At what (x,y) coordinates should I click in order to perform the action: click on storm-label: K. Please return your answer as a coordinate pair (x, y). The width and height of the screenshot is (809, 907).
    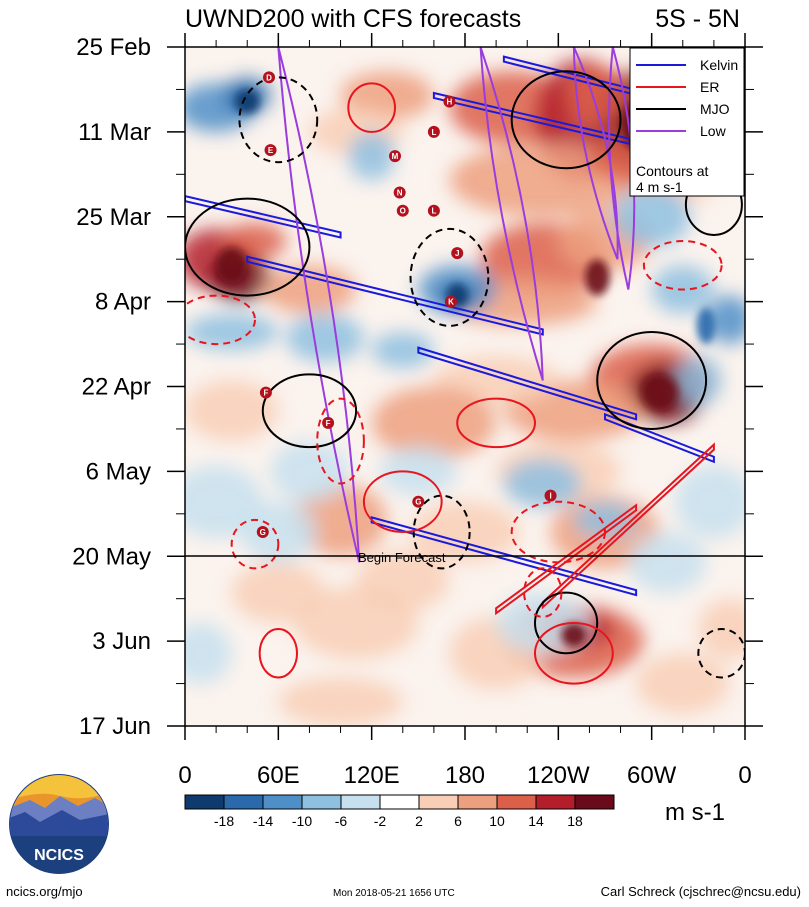
    Looking at the image, I should click on (451, 302).